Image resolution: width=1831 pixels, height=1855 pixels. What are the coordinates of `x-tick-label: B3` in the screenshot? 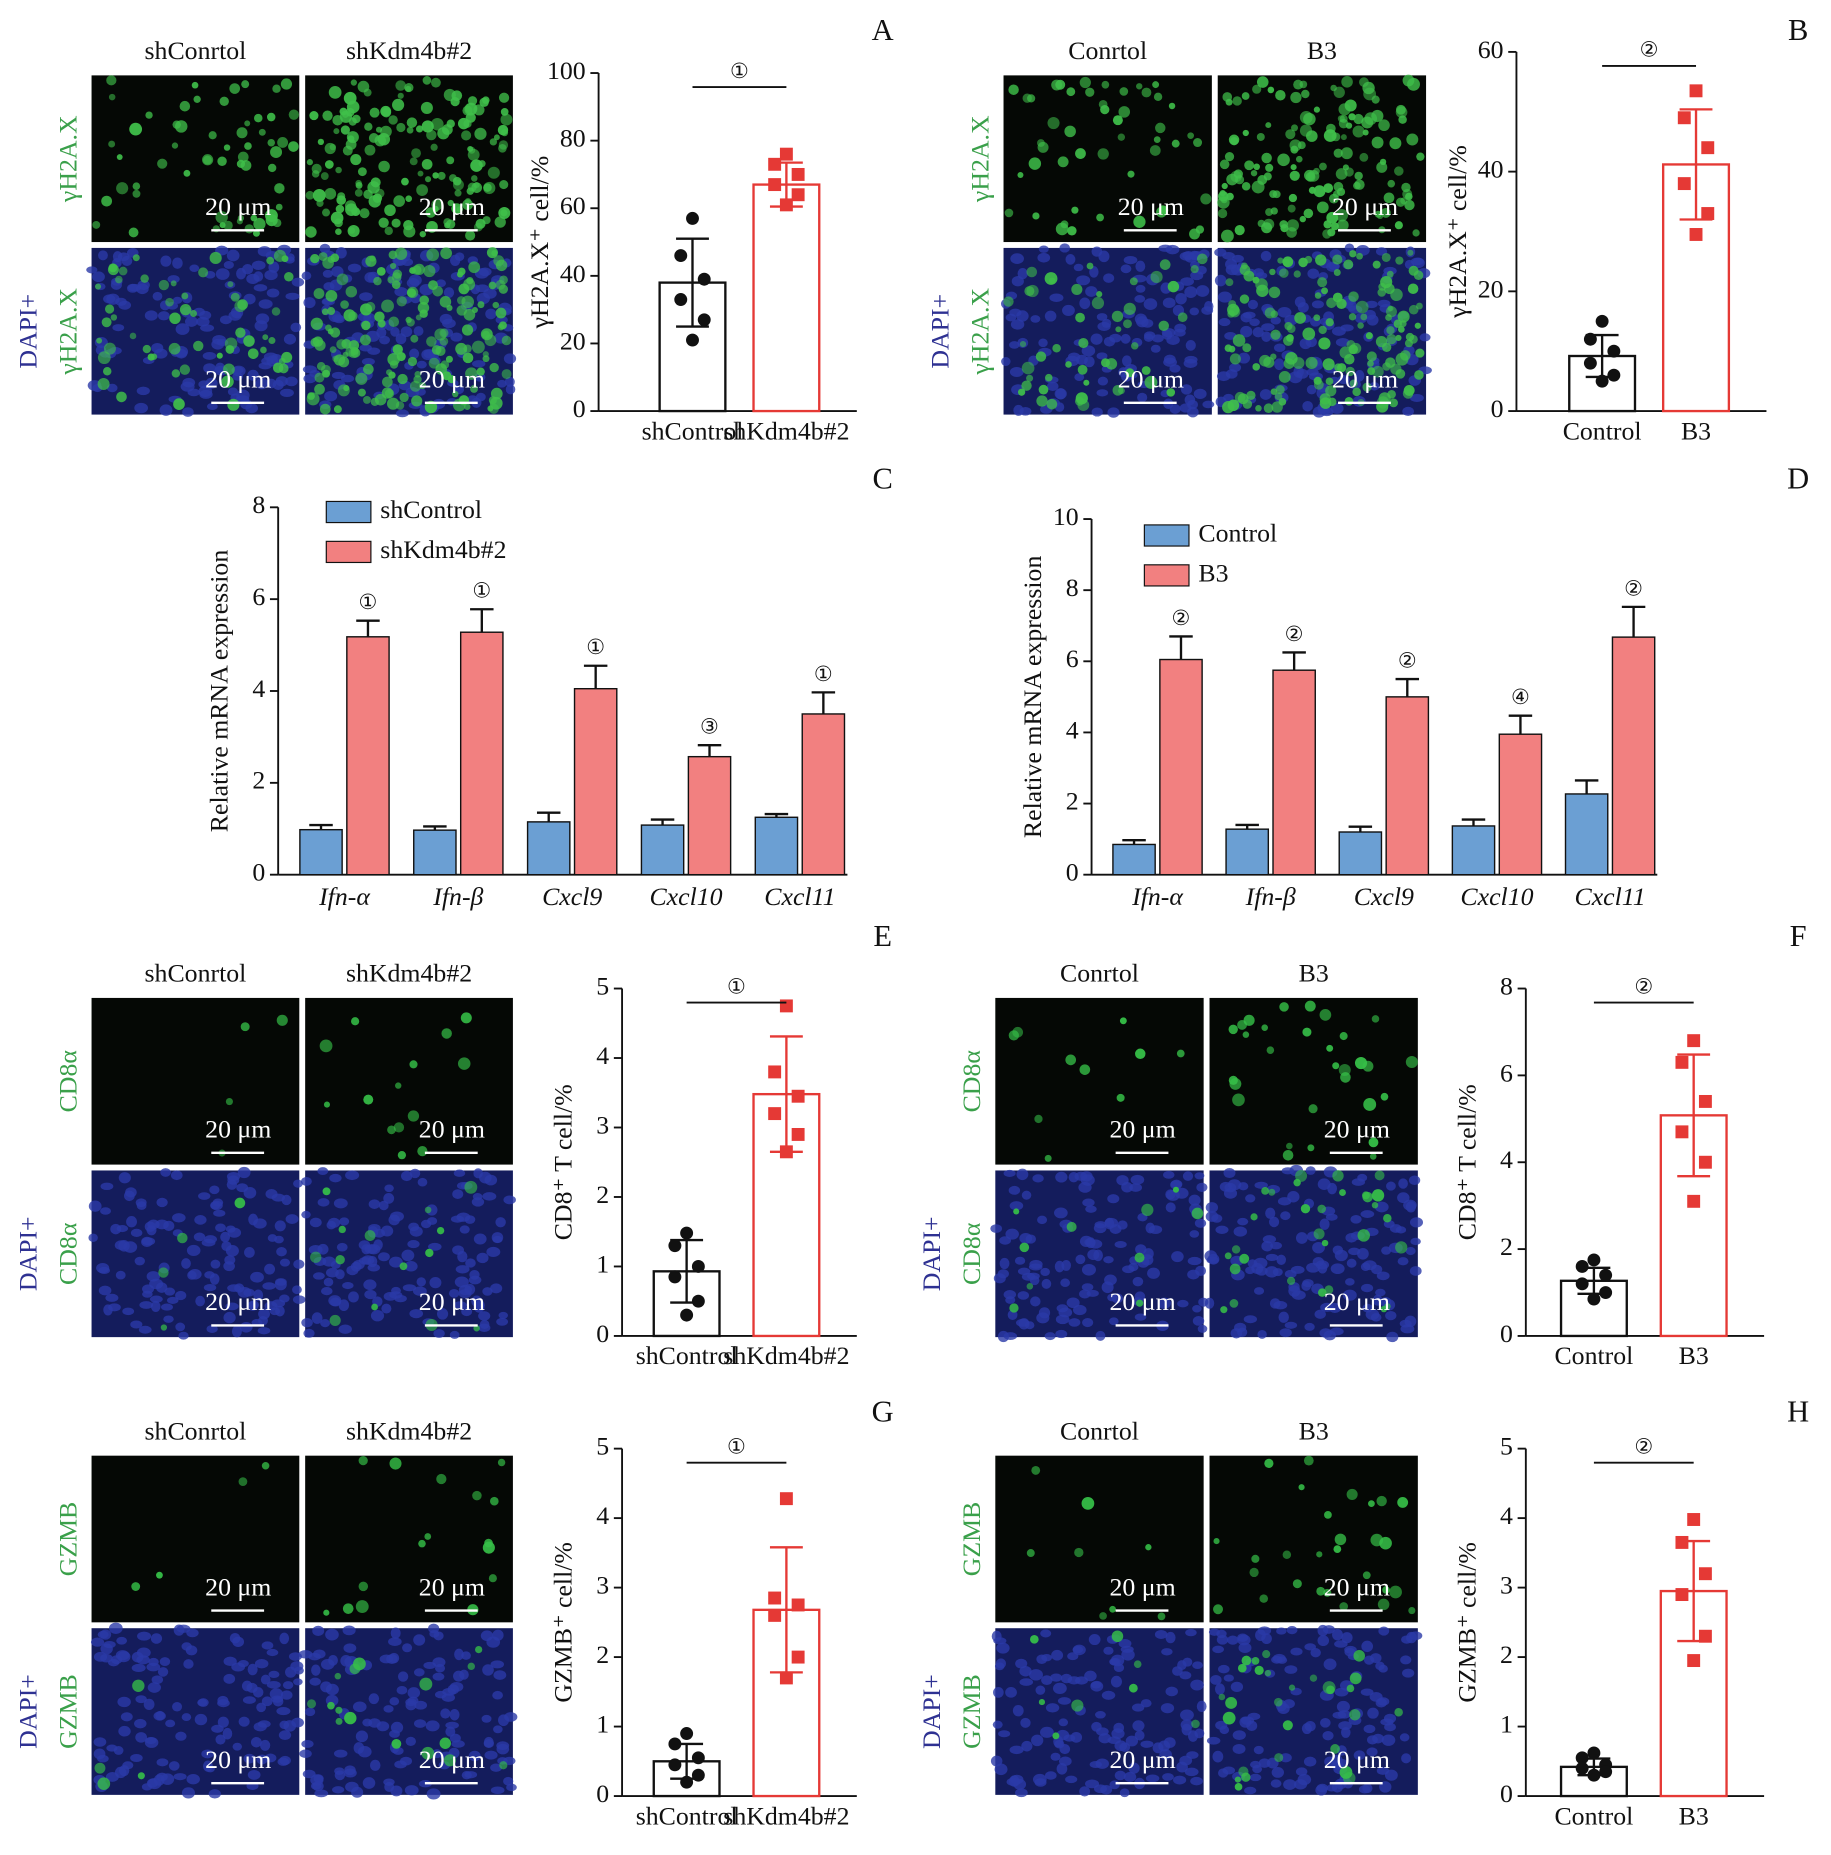 It's located at (1694, 1355).